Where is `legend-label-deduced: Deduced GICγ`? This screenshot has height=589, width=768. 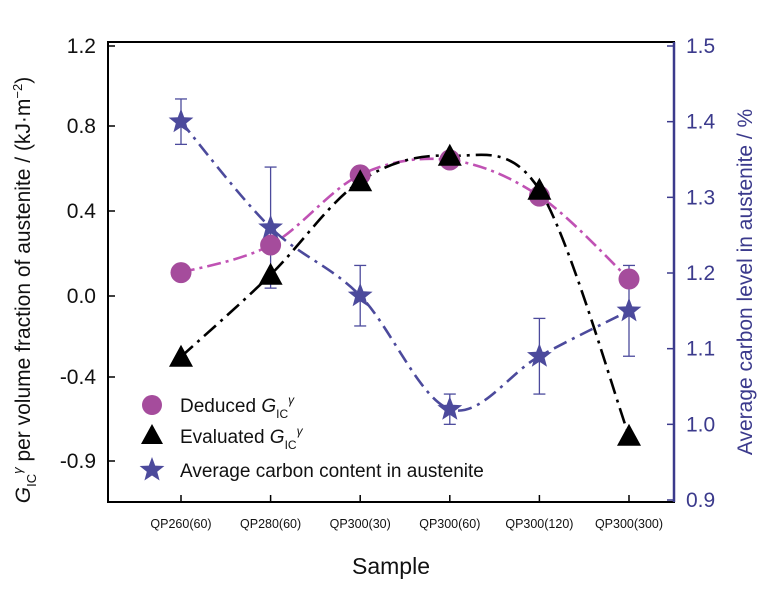 legend-label-deduced: Deduced GICγ is located at coordinates (237, 407).